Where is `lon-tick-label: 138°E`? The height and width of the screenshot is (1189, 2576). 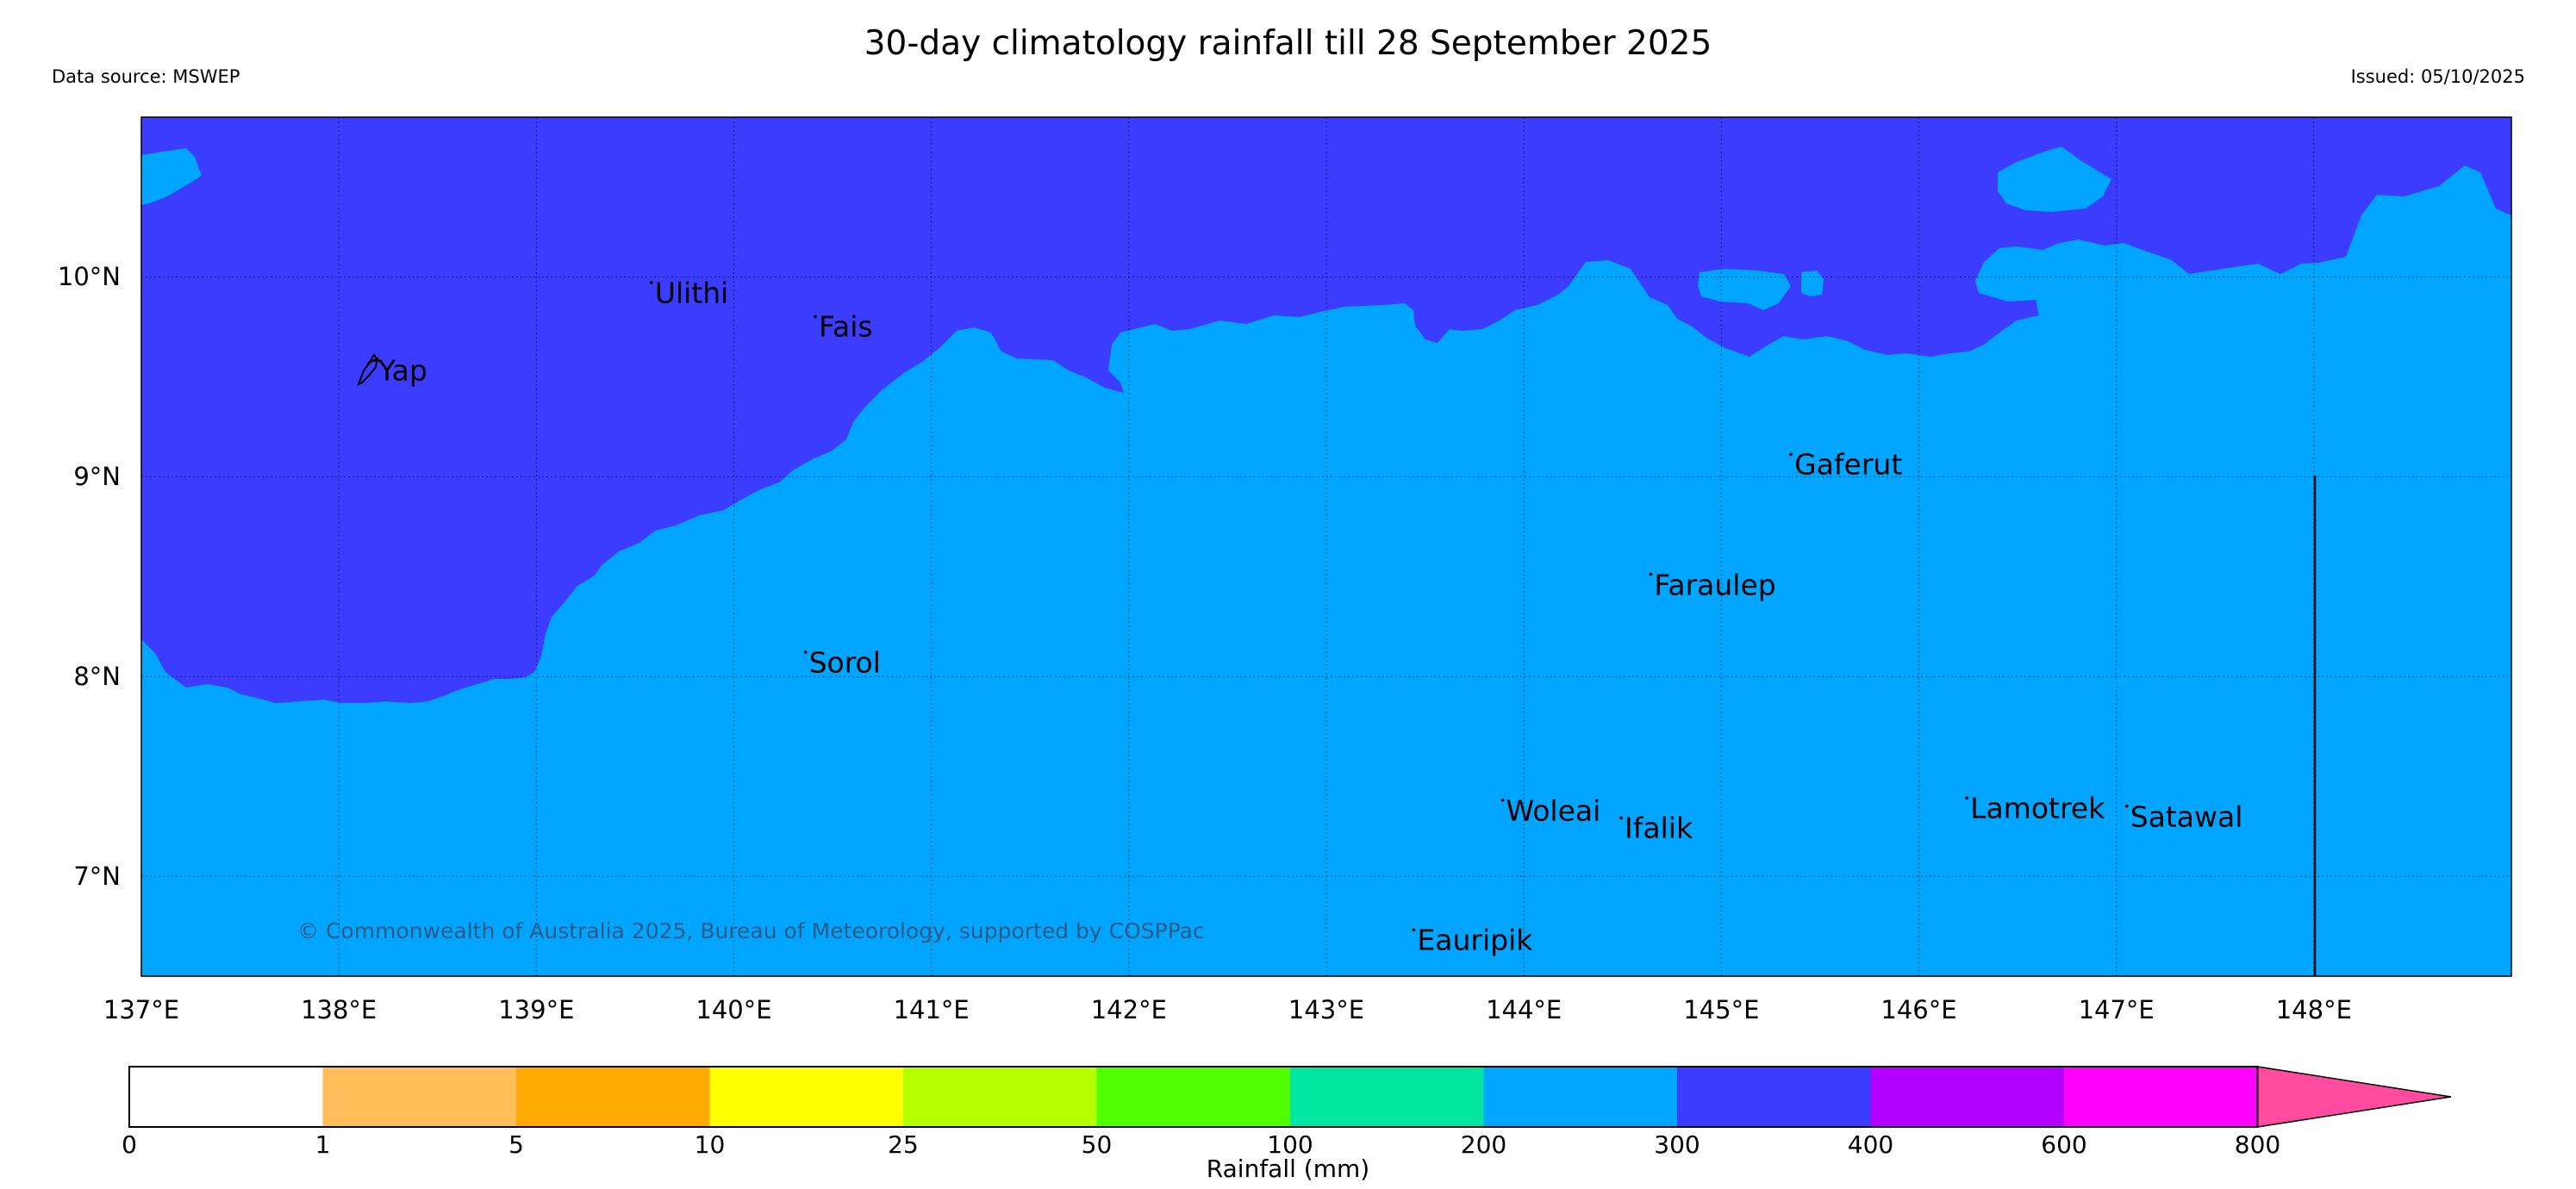 lon-tick-label: 138°E is located at coordinates (339, 1010).